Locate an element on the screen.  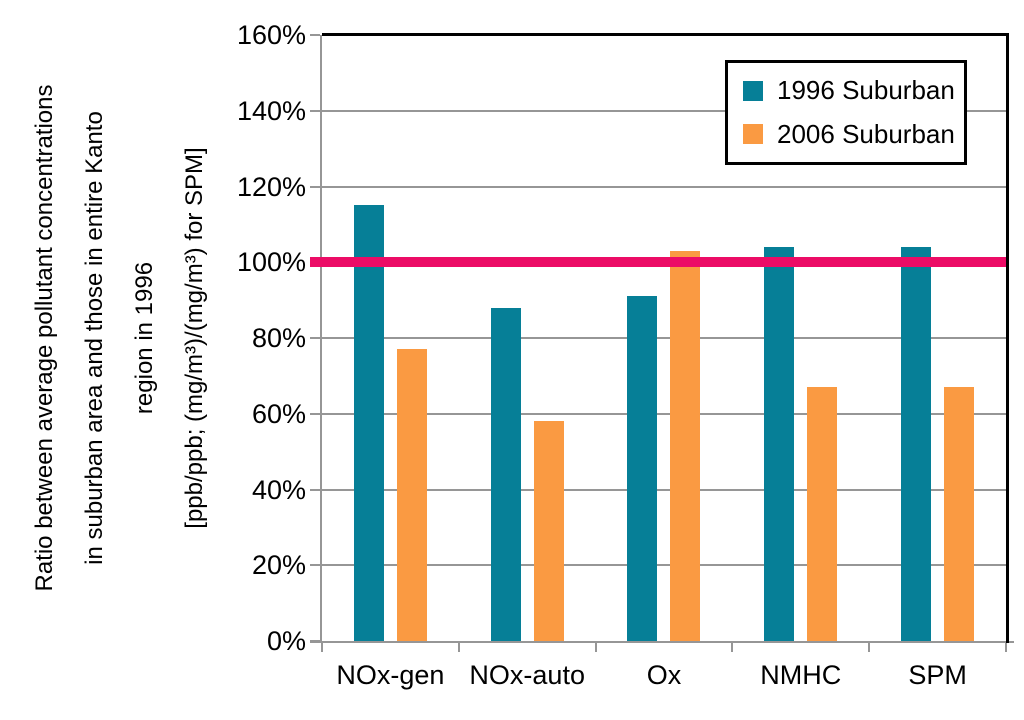
plot-frame-right is located at coordinates (1007, 338).